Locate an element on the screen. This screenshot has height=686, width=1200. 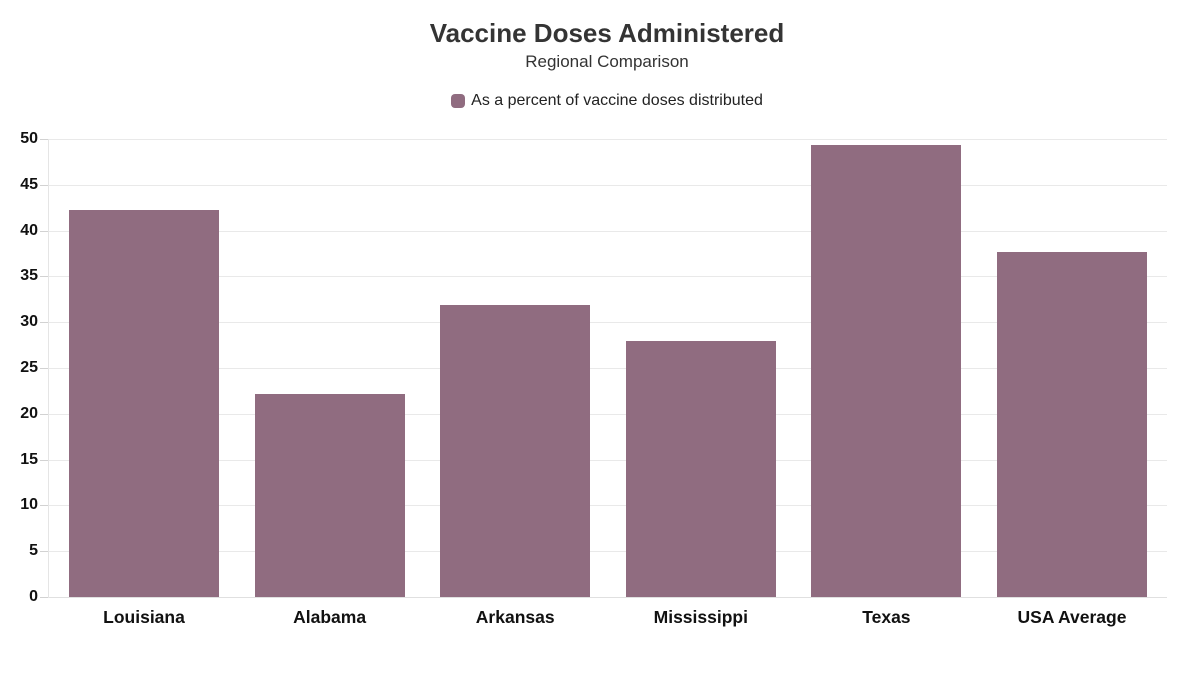
x-axis-label-2: Arkansas is located at coordinates (515, 617).